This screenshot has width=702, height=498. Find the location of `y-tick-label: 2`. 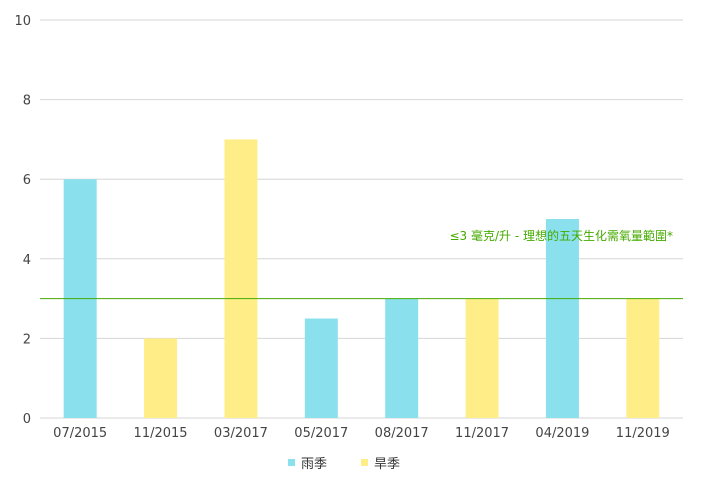

y-tick-label: 2 is located at coordinates (27, 339).